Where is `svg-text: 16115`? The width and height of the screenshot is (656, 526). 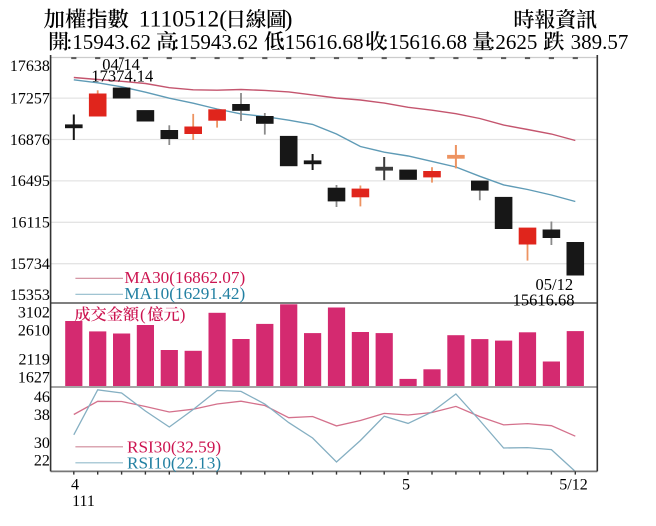 svg-text: 16115 is located at coordinates (29, 223).